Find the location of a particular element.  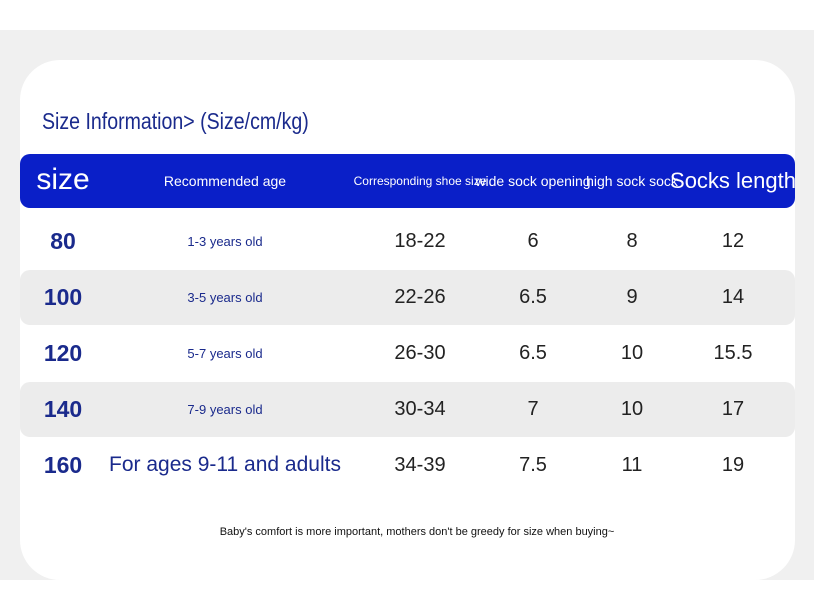

cell: 26-30 is located at coordinates (420, 353).